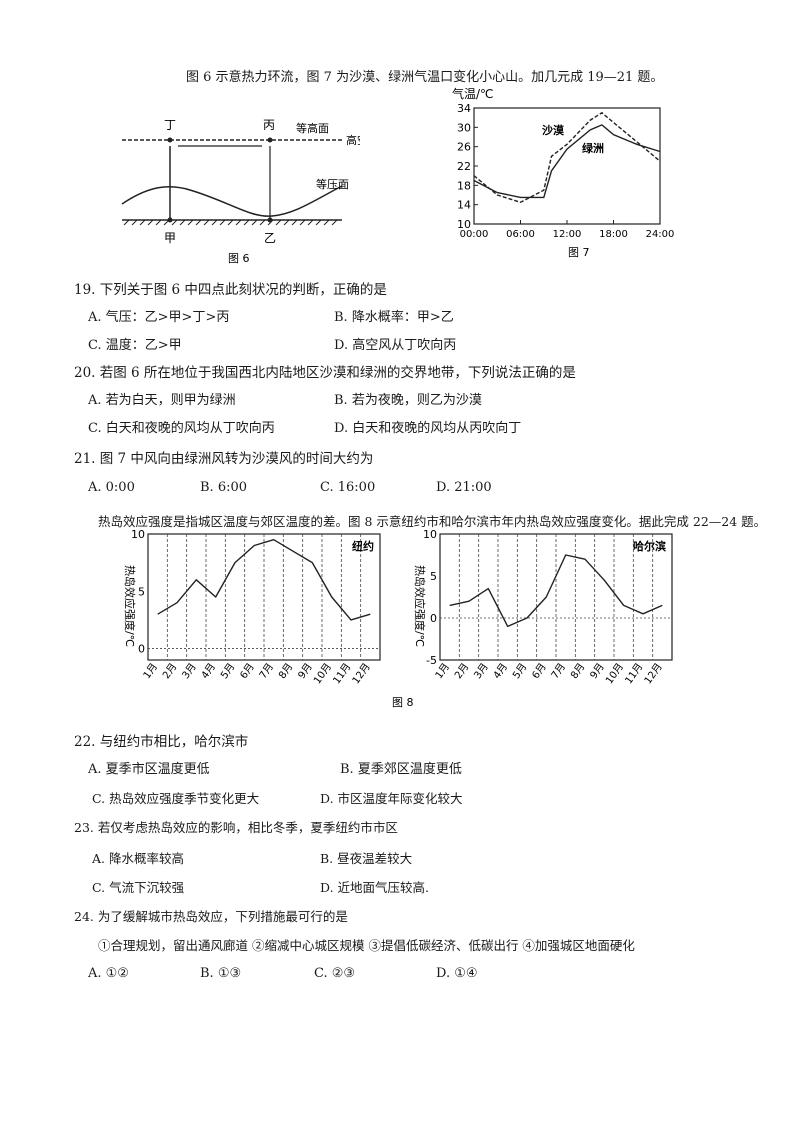 This screenshot has height=1132, width=800. What do you see at coordinates (539, 671) in the screenshot?
I see `hb-month-label: 6月` at bounding box center [539, 671].